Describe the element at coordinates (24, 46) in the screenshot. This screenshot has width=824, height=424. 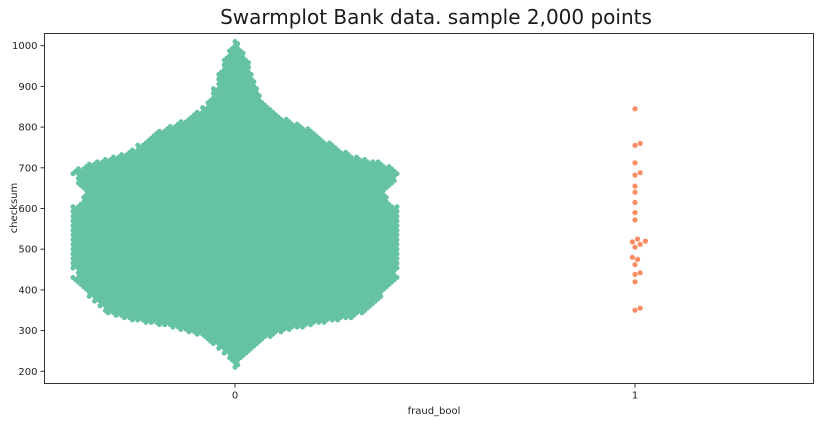
I see `y-tick-label: 1000` at that location.